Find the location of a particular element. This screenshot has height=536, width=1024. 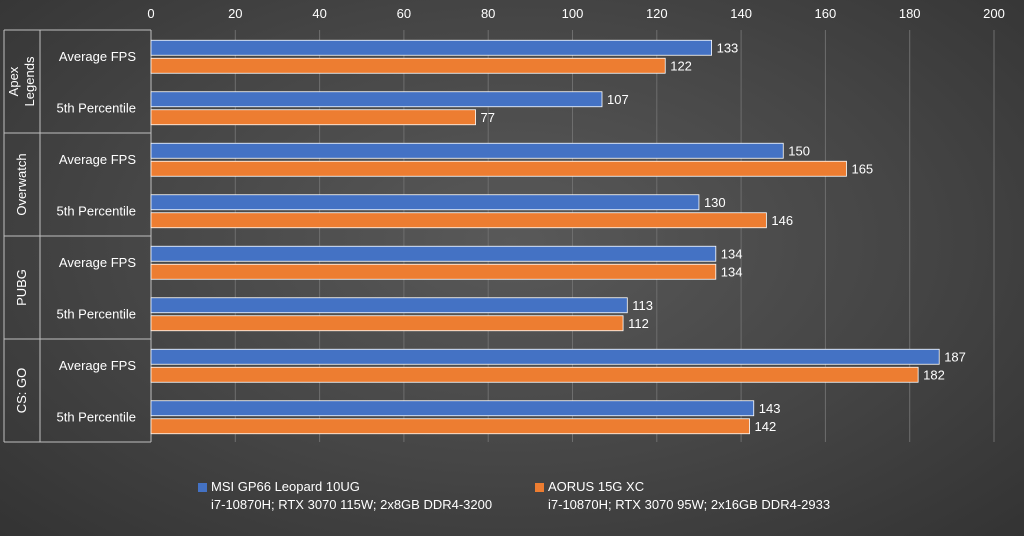

legend-swatch-msi is located at coordinates (202, 487).